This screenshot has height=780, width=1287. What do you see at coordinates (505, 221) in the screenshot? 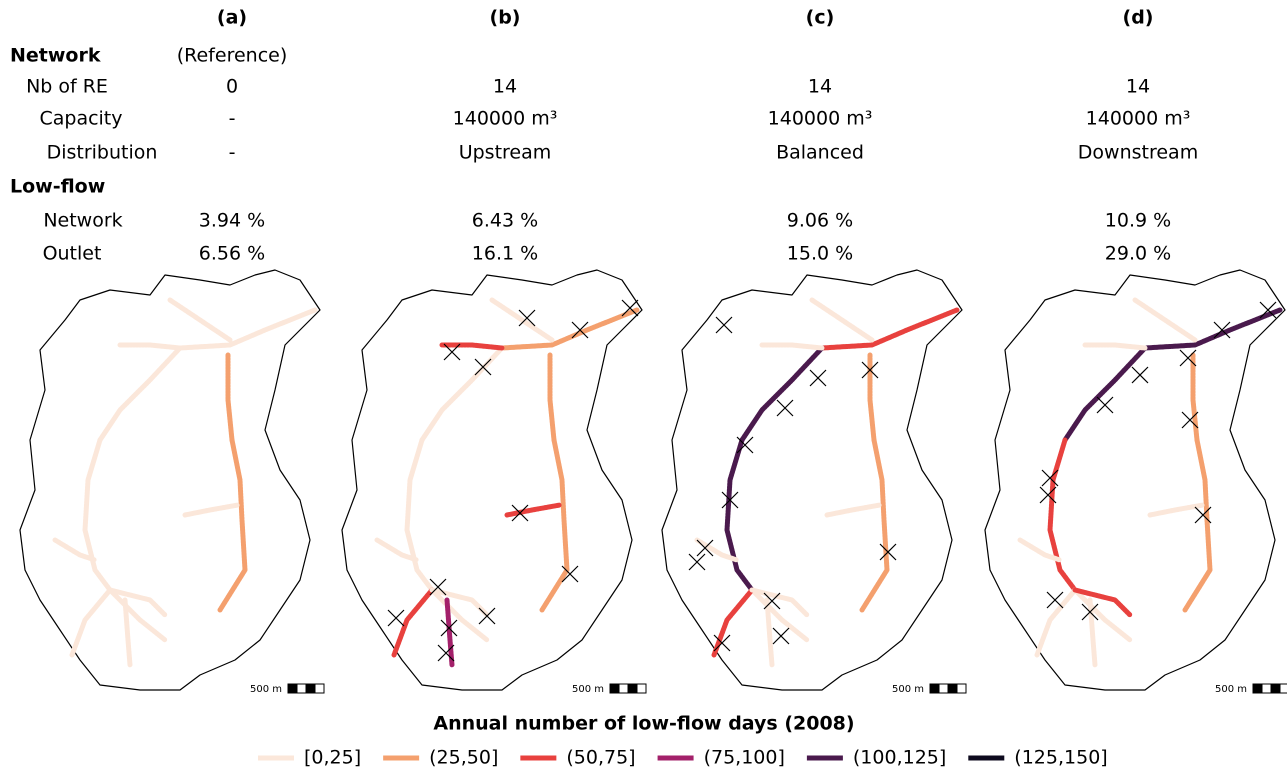
I see `cell: 6.43 %` at bounding box center [505, 221].